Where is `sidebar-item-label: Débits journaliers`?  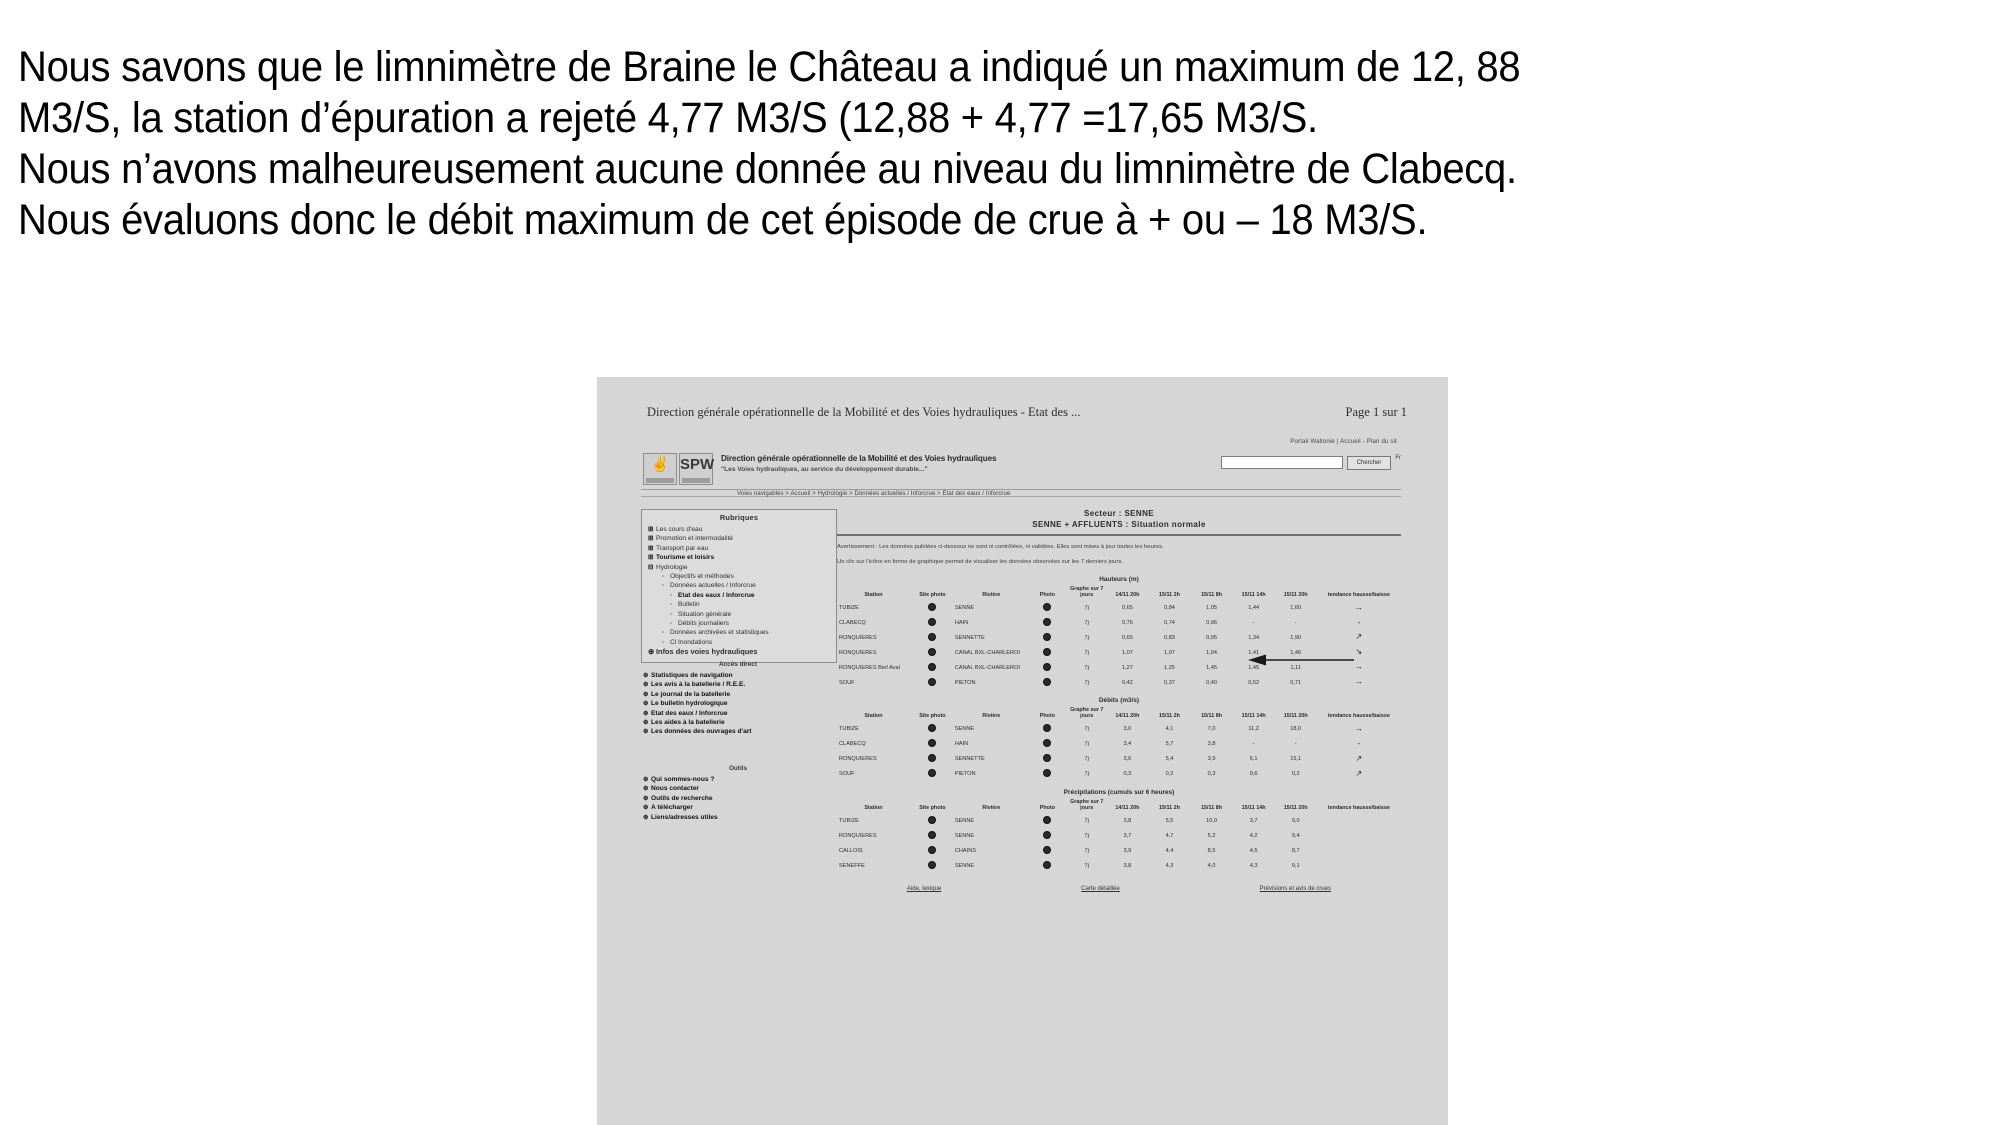
sidebar-item-label: Débits journaliers is located at coordinates (703, 624).